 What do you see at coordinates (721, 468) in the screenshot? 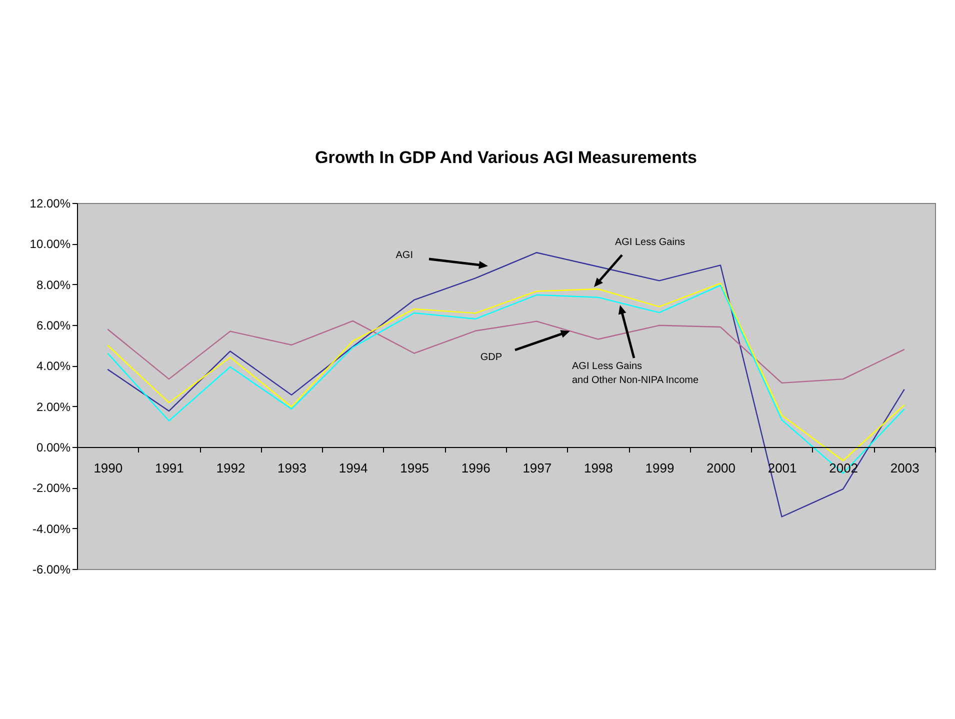
I see `x-tick-label: 2000` at bounding box center [721, 468].